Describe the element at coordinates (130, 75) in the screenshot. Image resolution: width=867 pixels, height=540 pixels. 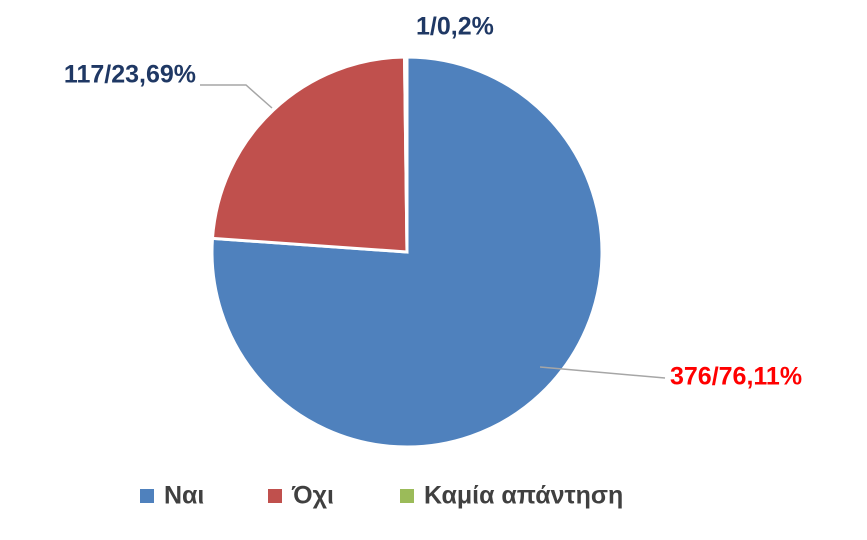
I see `data-label: 117/23,69%` at that location.